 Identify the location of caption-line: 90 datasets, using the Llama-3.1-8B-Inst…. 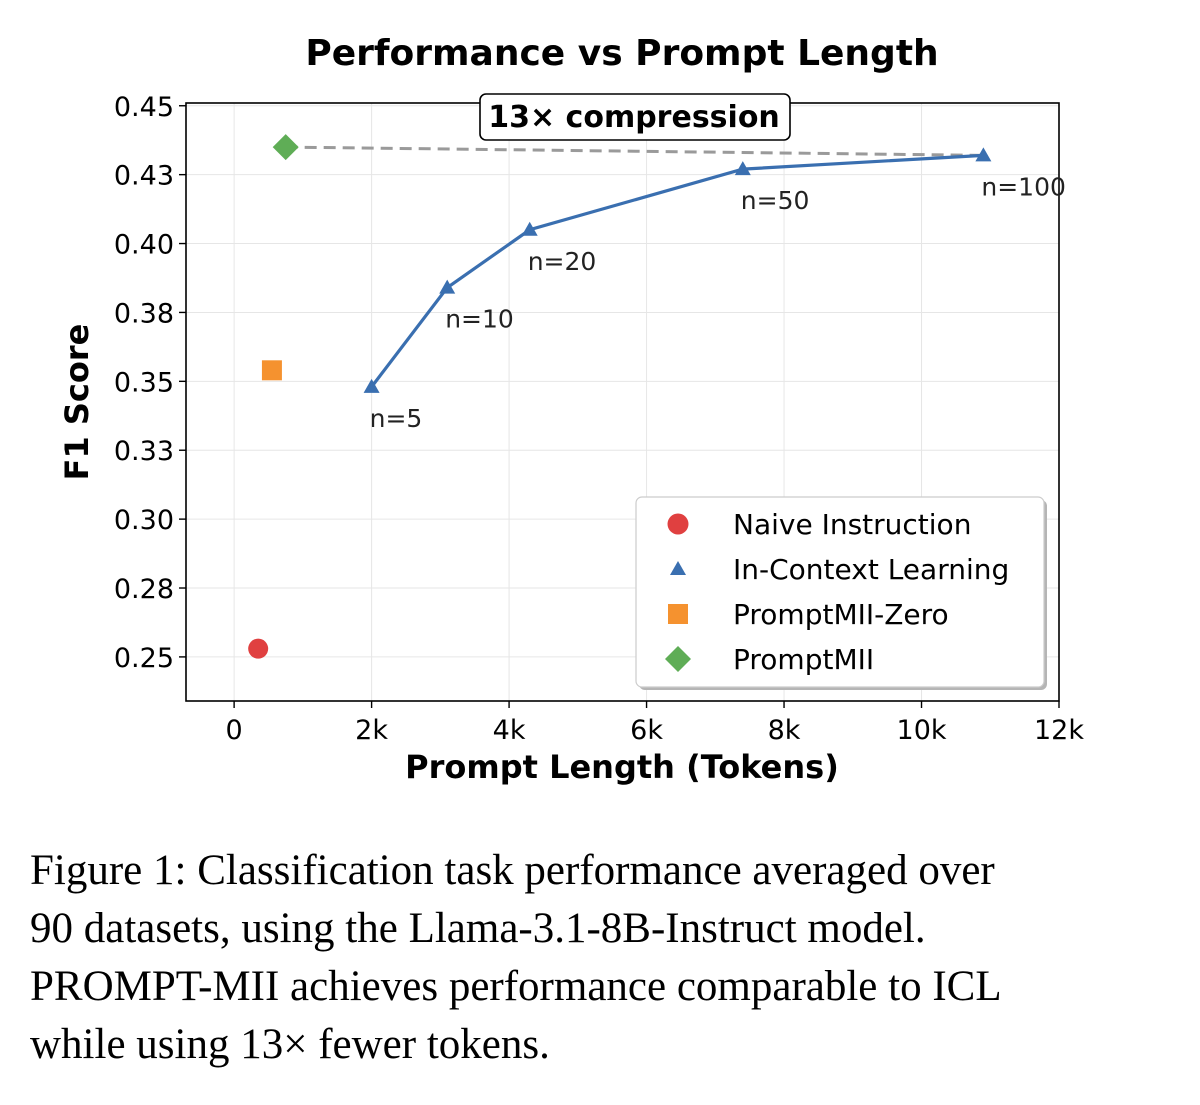
(478, 928).